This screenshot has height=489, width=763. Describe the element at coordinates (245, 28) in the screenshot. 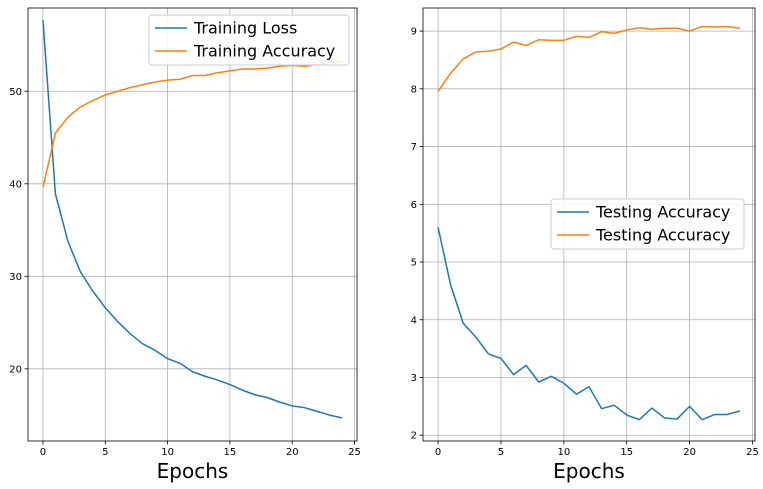

I see `legend-label: Training Loss` at that location.